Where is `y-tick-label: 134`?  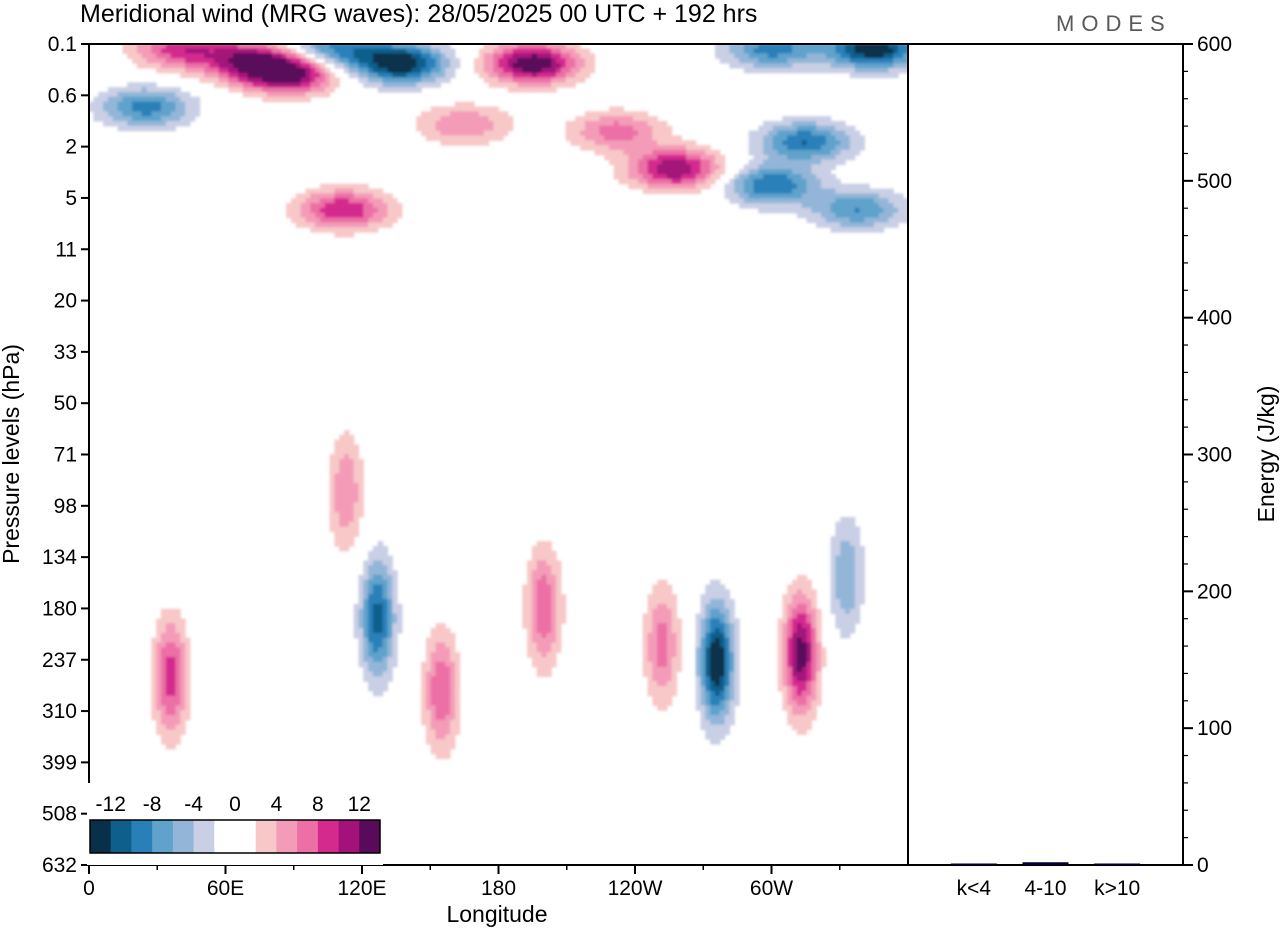
y-tick-label: 134 is located at coordinates (59, 557).